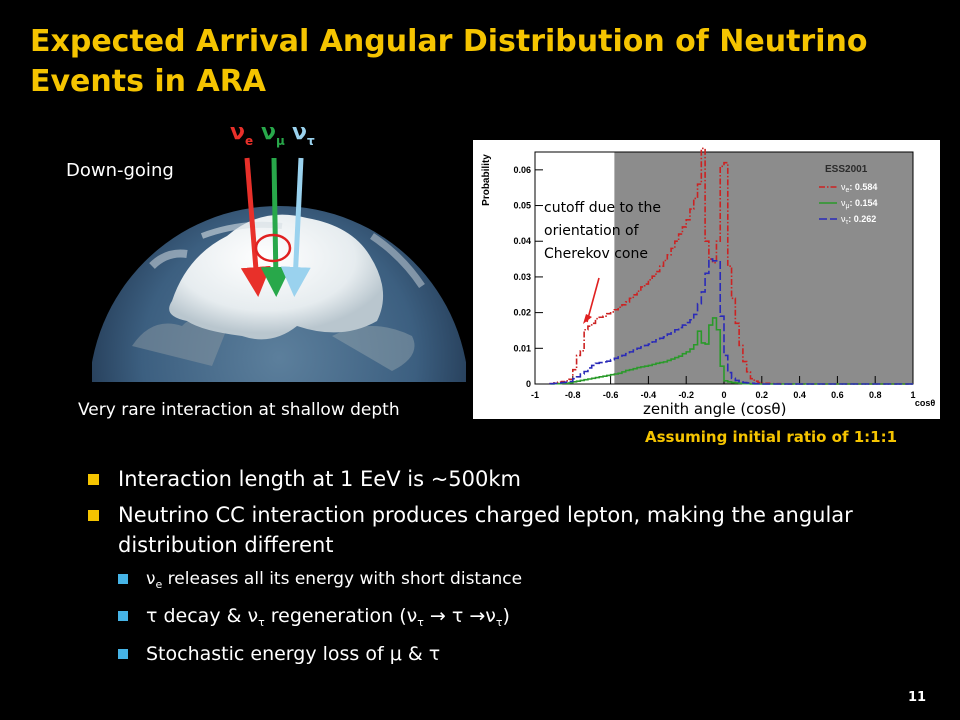 This screenshot has height=720, width=960. I want to click on legend-entry: ντ: 0.262, so click(858, 220).